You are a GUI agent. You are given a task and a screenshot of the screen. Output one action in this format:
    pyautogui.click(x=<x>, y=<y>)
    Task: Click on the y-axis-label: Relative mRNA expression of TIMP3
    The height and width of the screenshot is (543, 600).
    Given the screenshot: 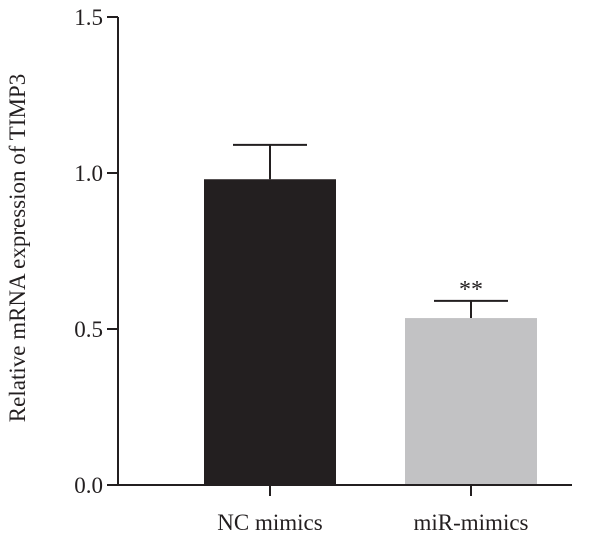 What is the action you would take?
    pyautogui.click(x=17, y=248)
    